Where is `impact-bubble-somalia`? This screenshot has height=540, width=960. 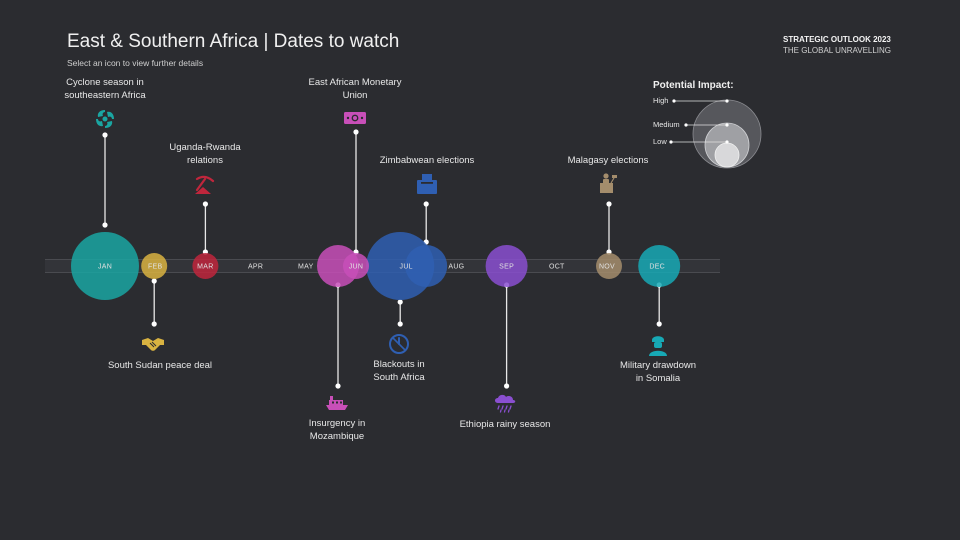
impact-bubble-somalia is located at coordinates (659, 266).